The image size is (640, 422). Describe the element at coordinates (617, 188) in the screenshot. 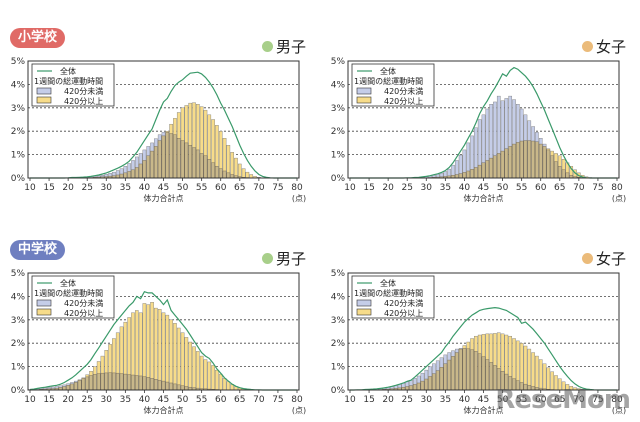

I see `x-tick-label: 80` at that location.